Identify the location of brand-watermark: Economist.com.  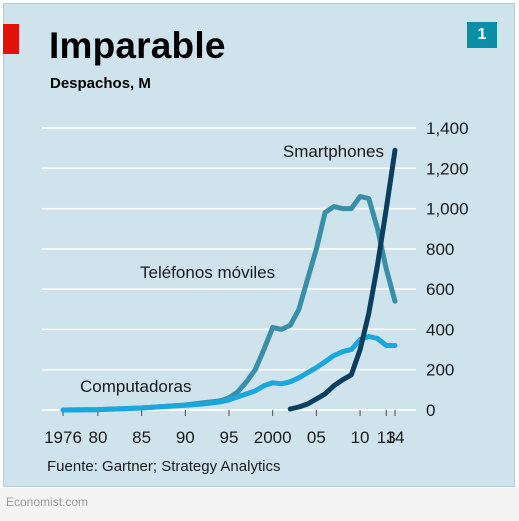
(47, 502).